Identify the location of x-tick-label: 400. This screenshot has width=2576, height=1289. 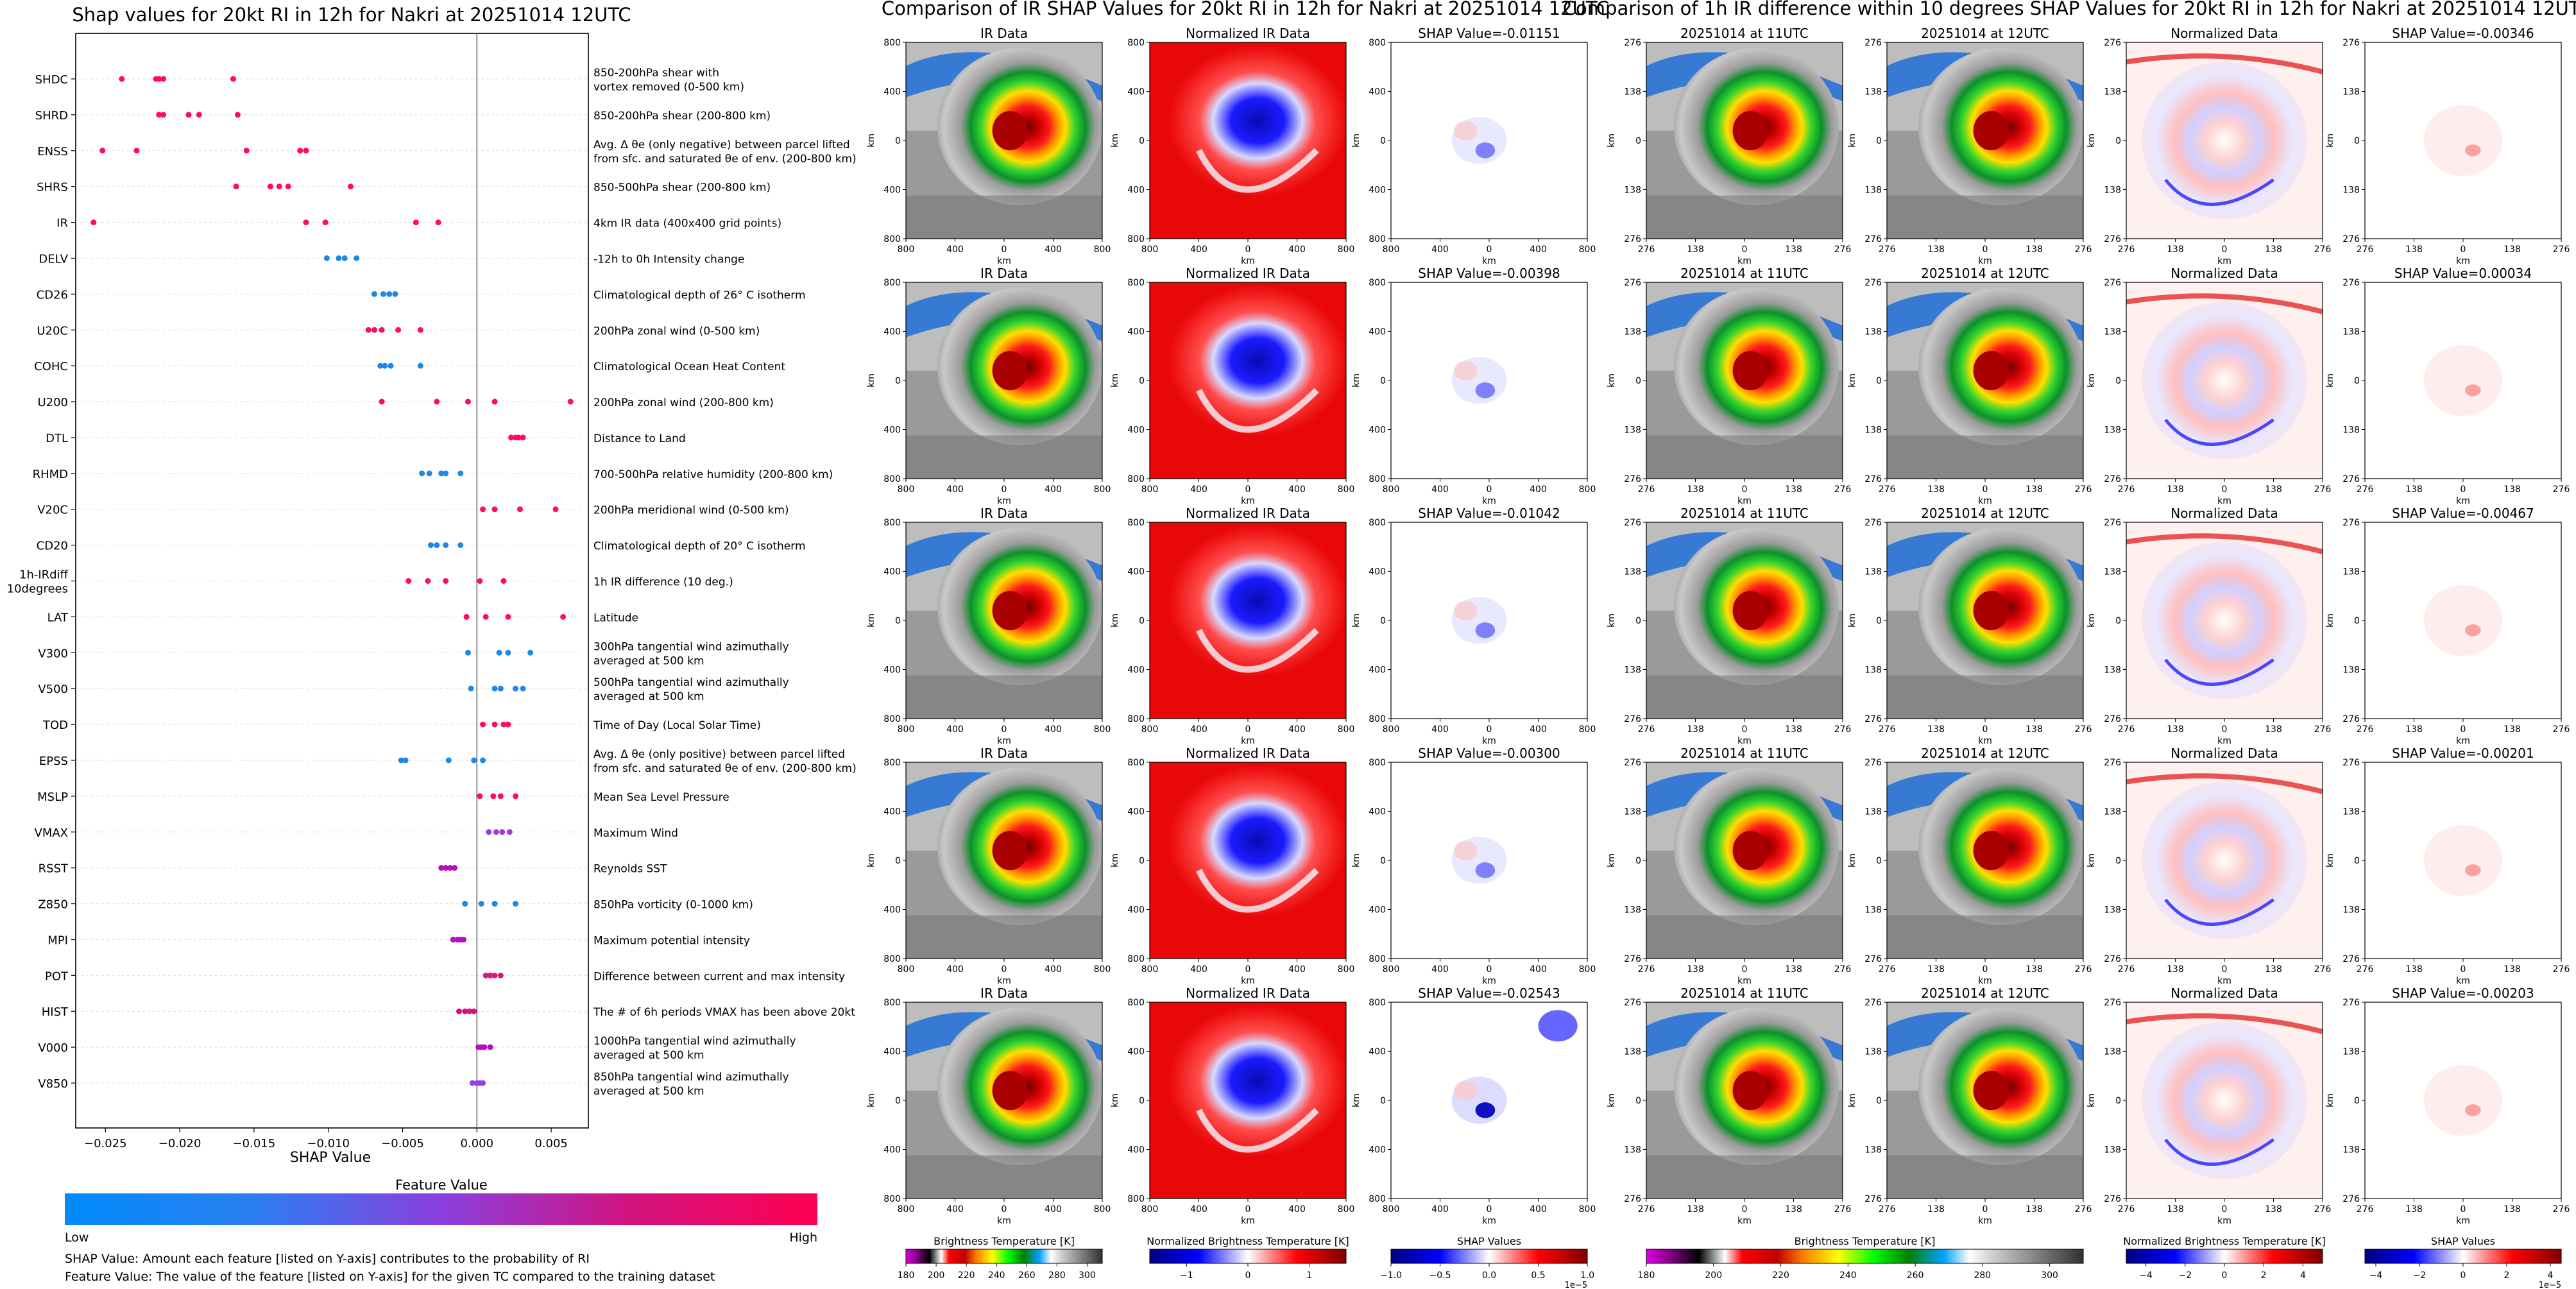
(955, 249).